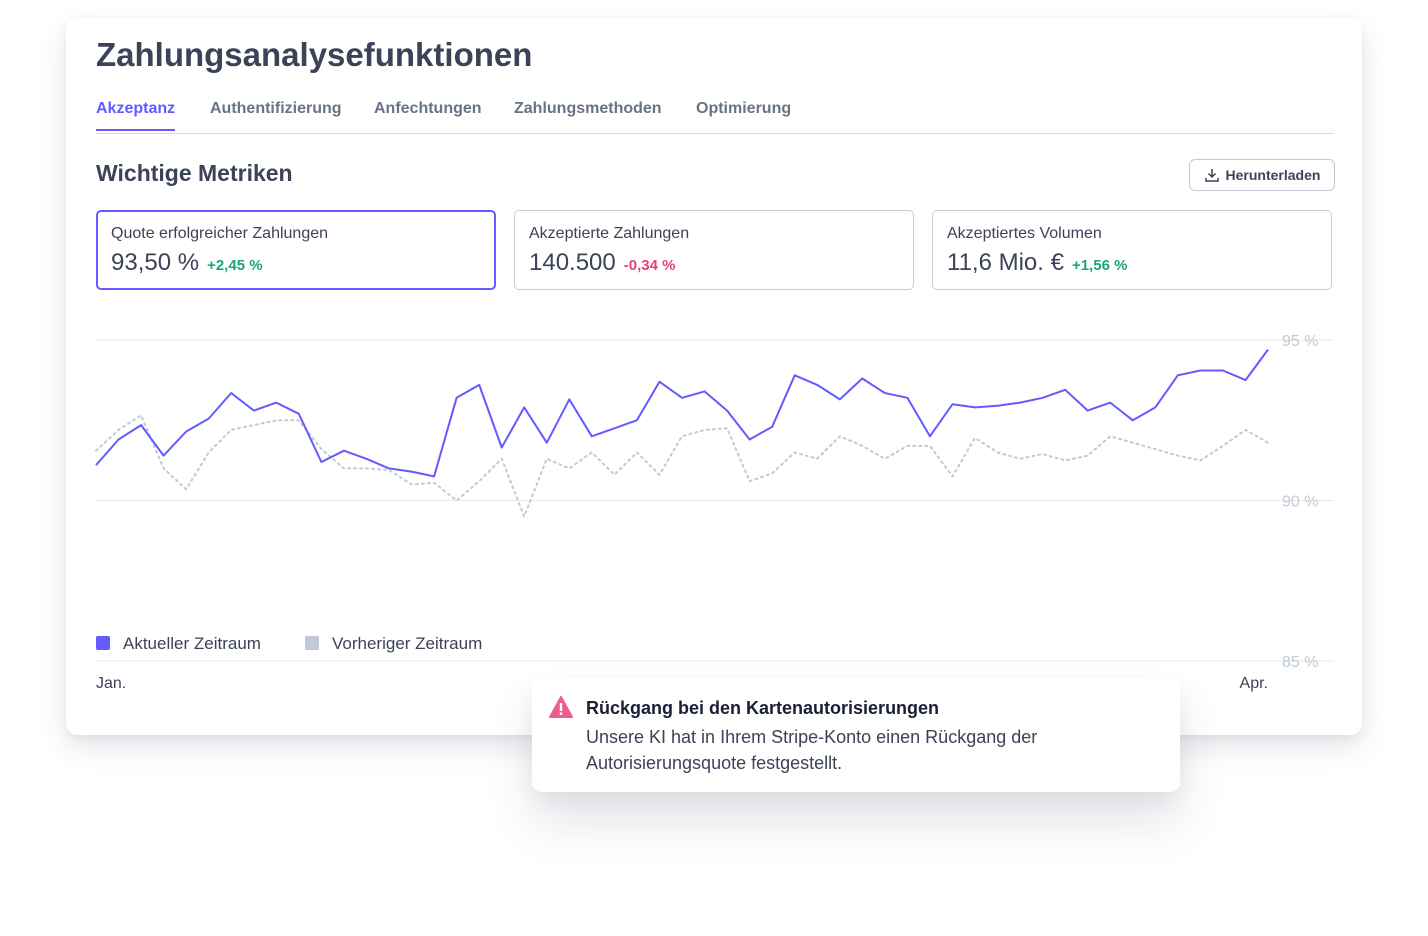  Describe the element at coordinates (136, 115) in the screenshot. I see `tab: Akzeptanz` at that location.